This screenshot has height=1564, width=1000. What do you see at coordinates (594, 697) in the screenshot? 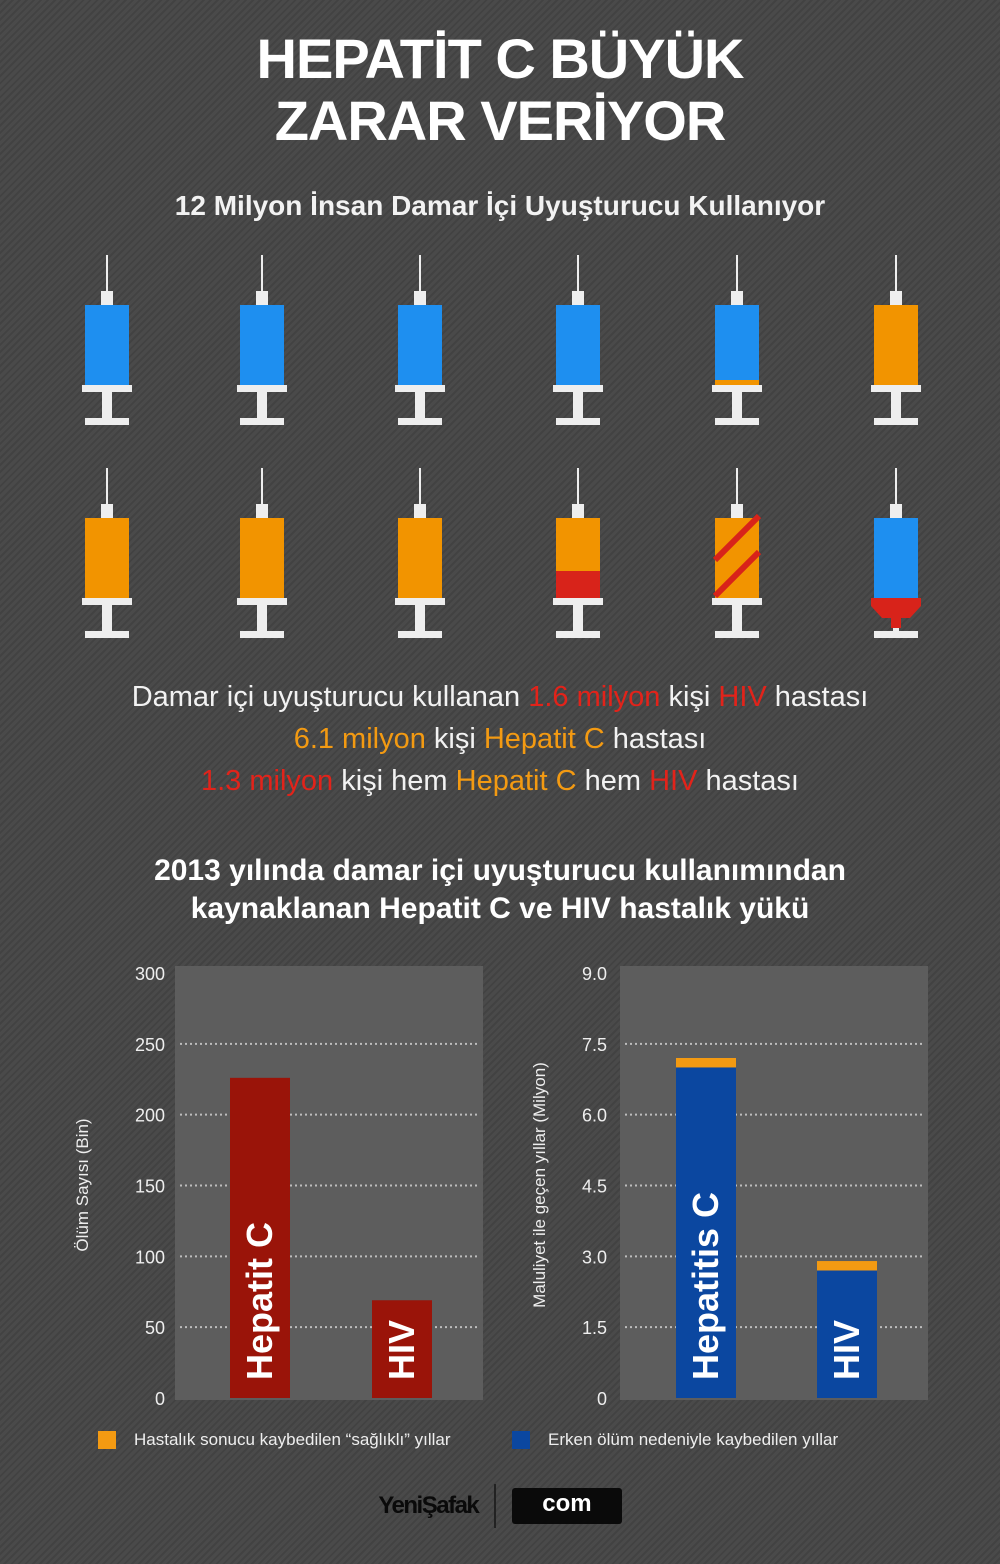
I see `hiv-count: 1.6 milyon` at bounding box center [594, 697].